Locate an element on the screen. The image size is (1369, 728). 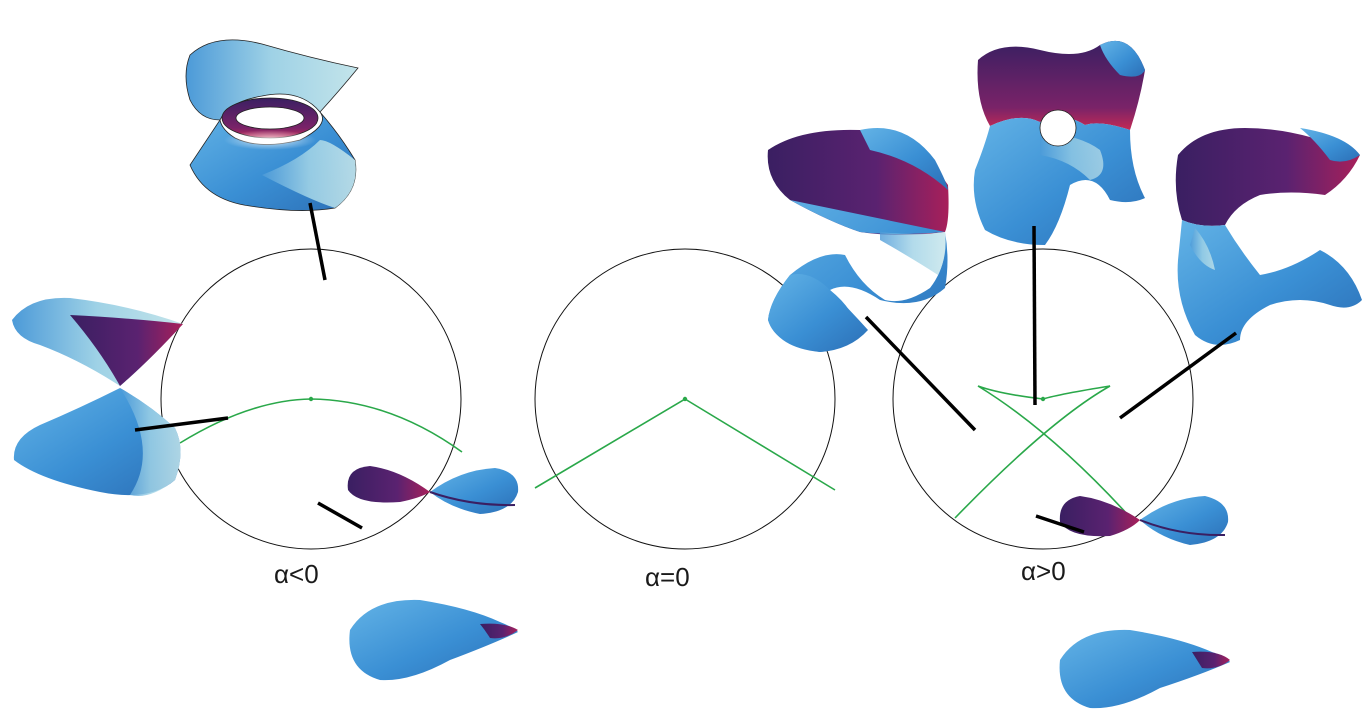
twisted-surface-icon is located at coordinates (272, 125).